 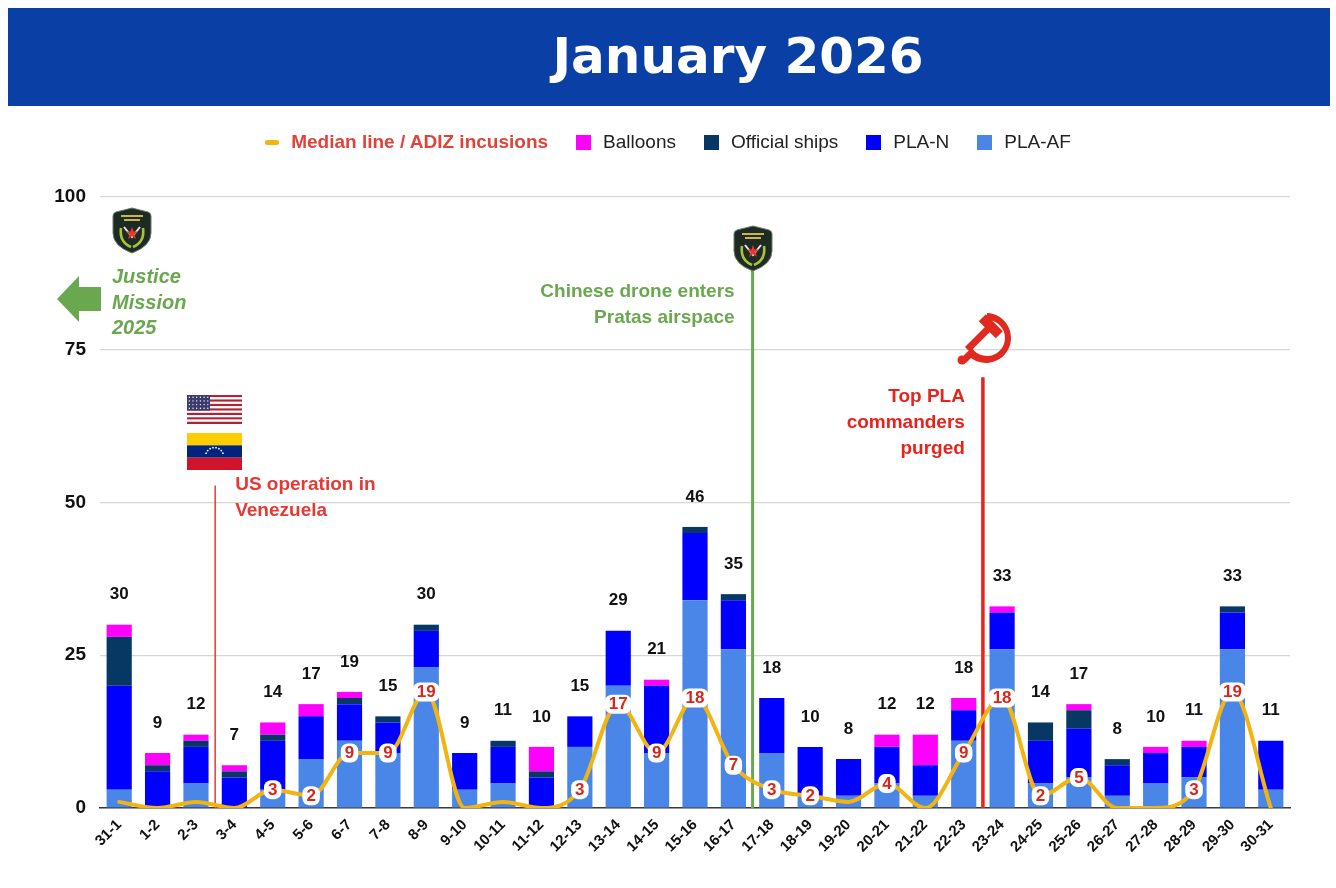 What do you see at coordinates (420, 142) in the screenshot?
I see `legend-label: Median line / ADIZ incusions` at bounding box center [420, 142].